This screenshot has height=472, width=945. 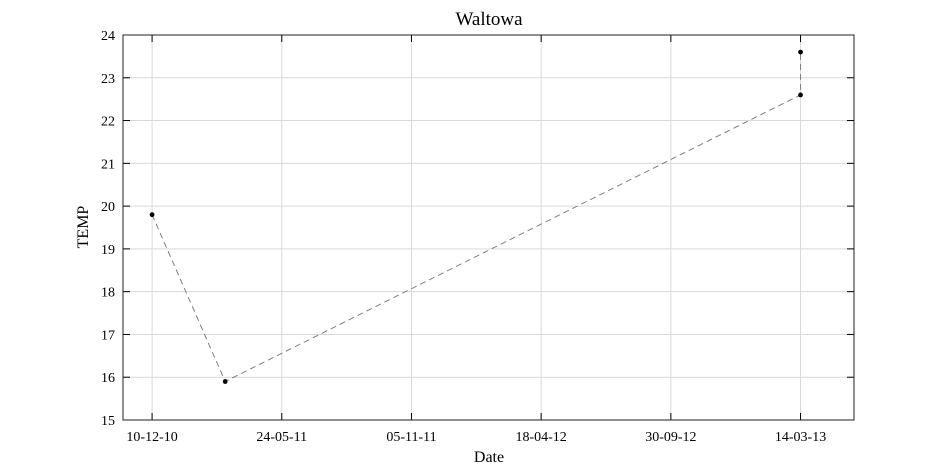 I want to click on x-tick-label: 18-04-12, so click(x=540, y=437).